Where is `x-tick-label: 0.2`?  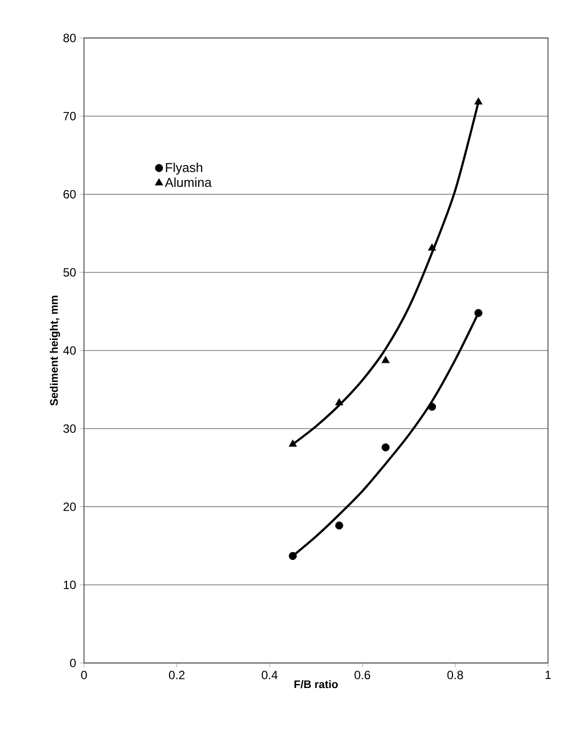
x-tick-label: 0.2 is located at coordinates (176, 675).